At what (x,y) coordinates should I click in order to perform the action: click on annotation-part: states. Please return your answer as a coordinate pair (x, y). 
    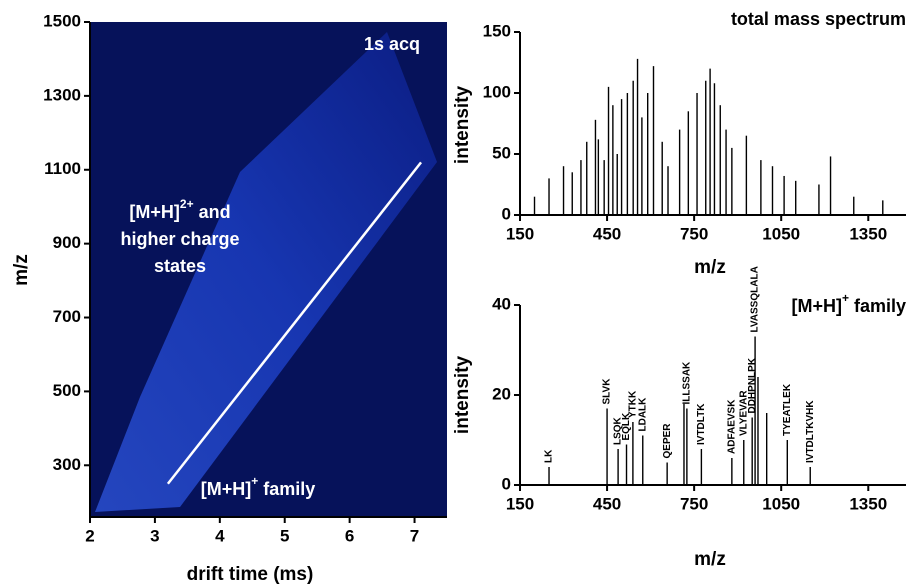
    Looking at the image, I should click on (180, 266).